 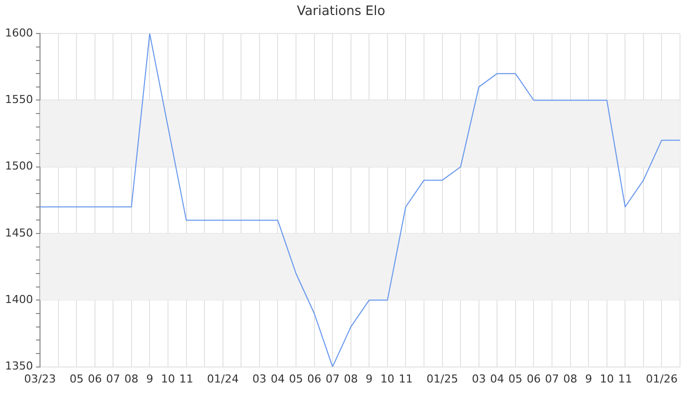 What do you see at coordinates (442, 379) in the screenshot?
I see `x-tick-label: 01/25` at bounding box center [442, 379].